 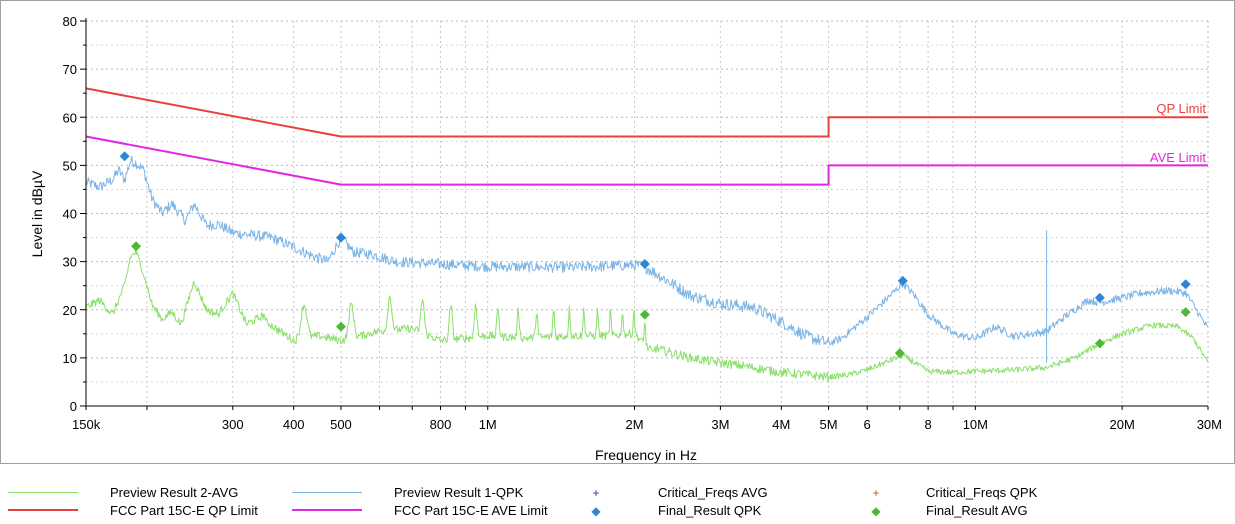 What do you see at coordinates (713, 492) in the screenshot?
I see `legend-label: Critical_Freqs AVG` at bounding box center [713, 492].